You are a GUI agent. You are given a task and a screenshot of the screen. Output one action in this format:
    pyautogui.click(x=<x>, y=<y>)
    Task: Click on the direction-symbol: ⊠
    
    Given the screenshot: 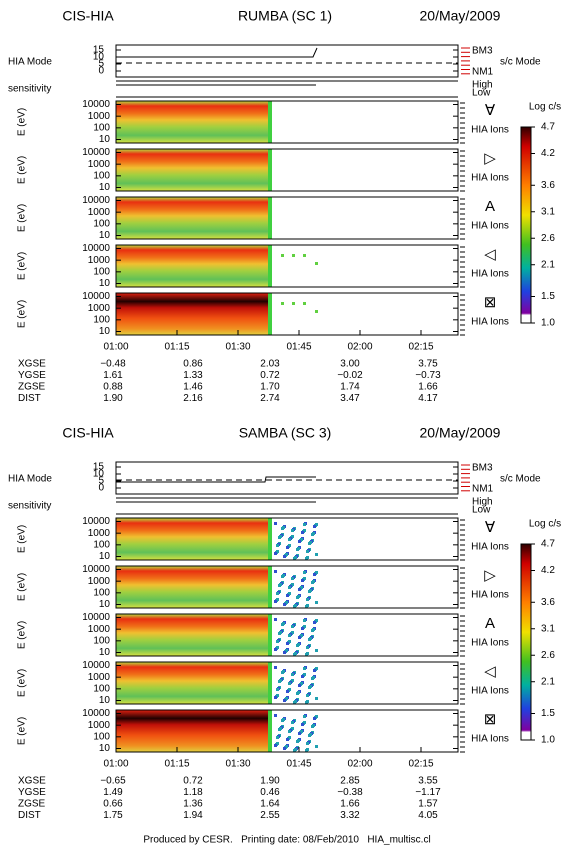 What is the action you would take?
    pyautogui.click(x=490, y=302)
    